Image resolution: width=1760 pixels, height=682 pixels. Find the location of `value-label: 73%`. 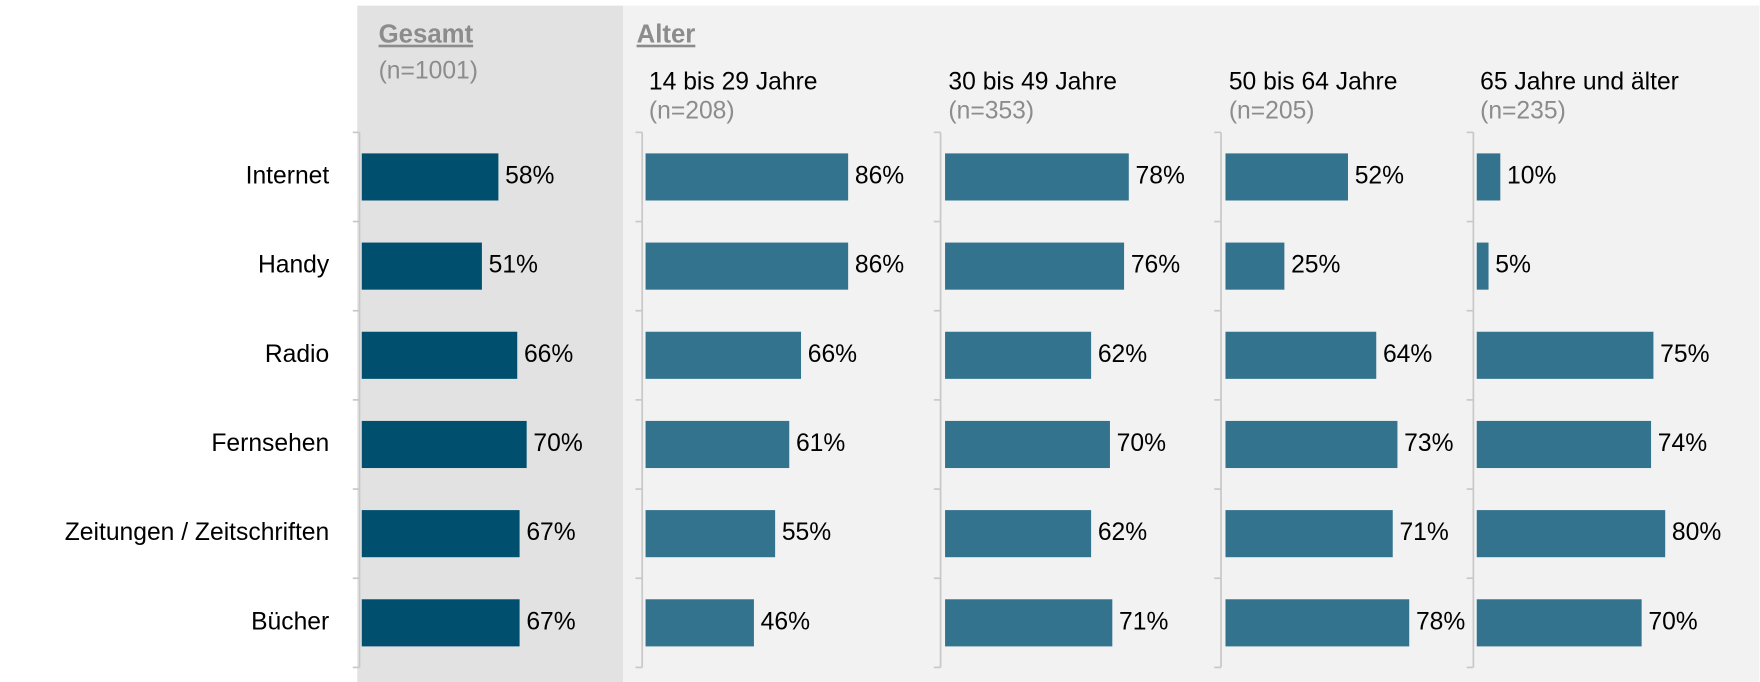

value-label: 73% is located at coordinates (1428, 443).